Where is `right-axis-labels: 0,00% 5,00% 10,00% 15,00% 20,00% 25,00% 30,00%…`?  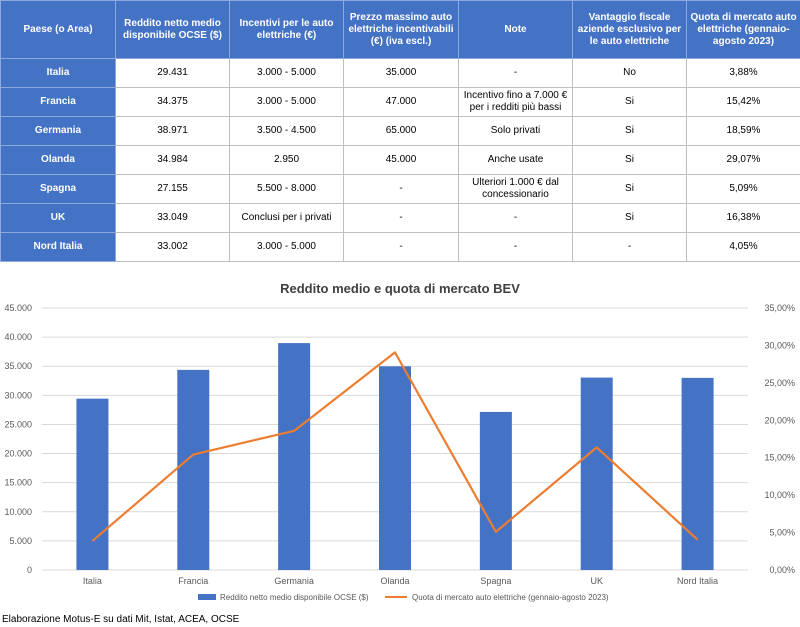 right-axis-labels: 0,00% 5,00% 10,00% 15,00% 20,00% 25,00% 30,00%… is located at coordinates (779, 439).